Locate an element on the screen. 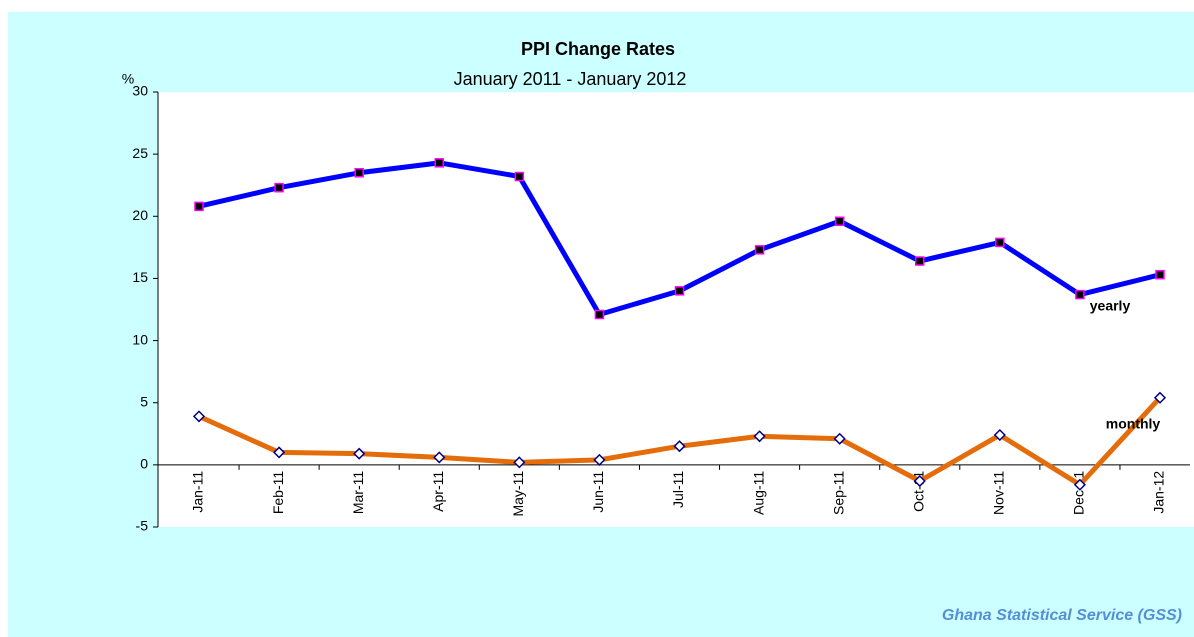 This screenshot has height=637, width=1194. y-tick-label: 5 is located at coordinates (144, 401).